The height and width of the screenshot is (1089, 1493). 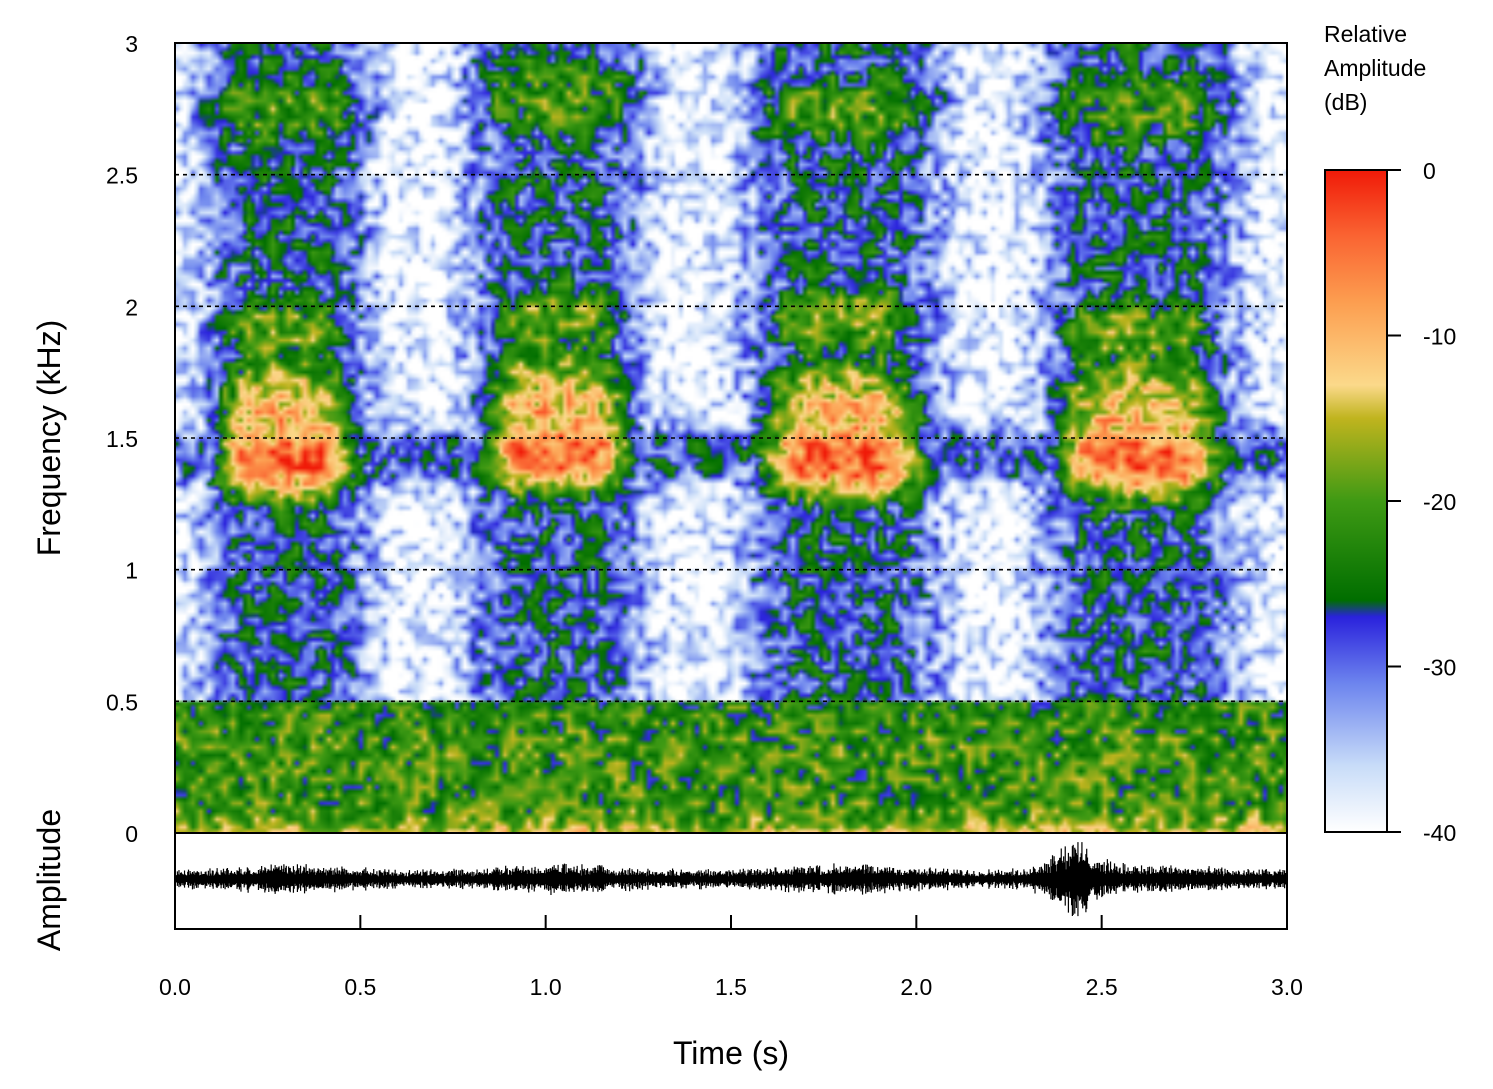 What do you see at coordinates (731, 1053) in the screenshot?
I see `time-axis-title: Time (s)` at bounding box center [731, 1053].